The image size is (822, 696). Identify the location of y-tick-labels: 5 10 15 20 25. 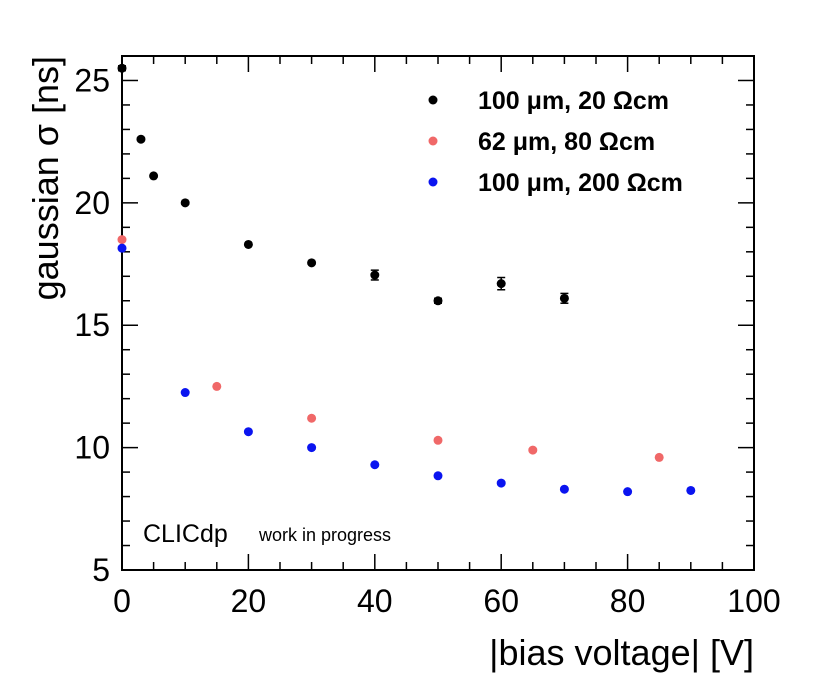
(92, 325).